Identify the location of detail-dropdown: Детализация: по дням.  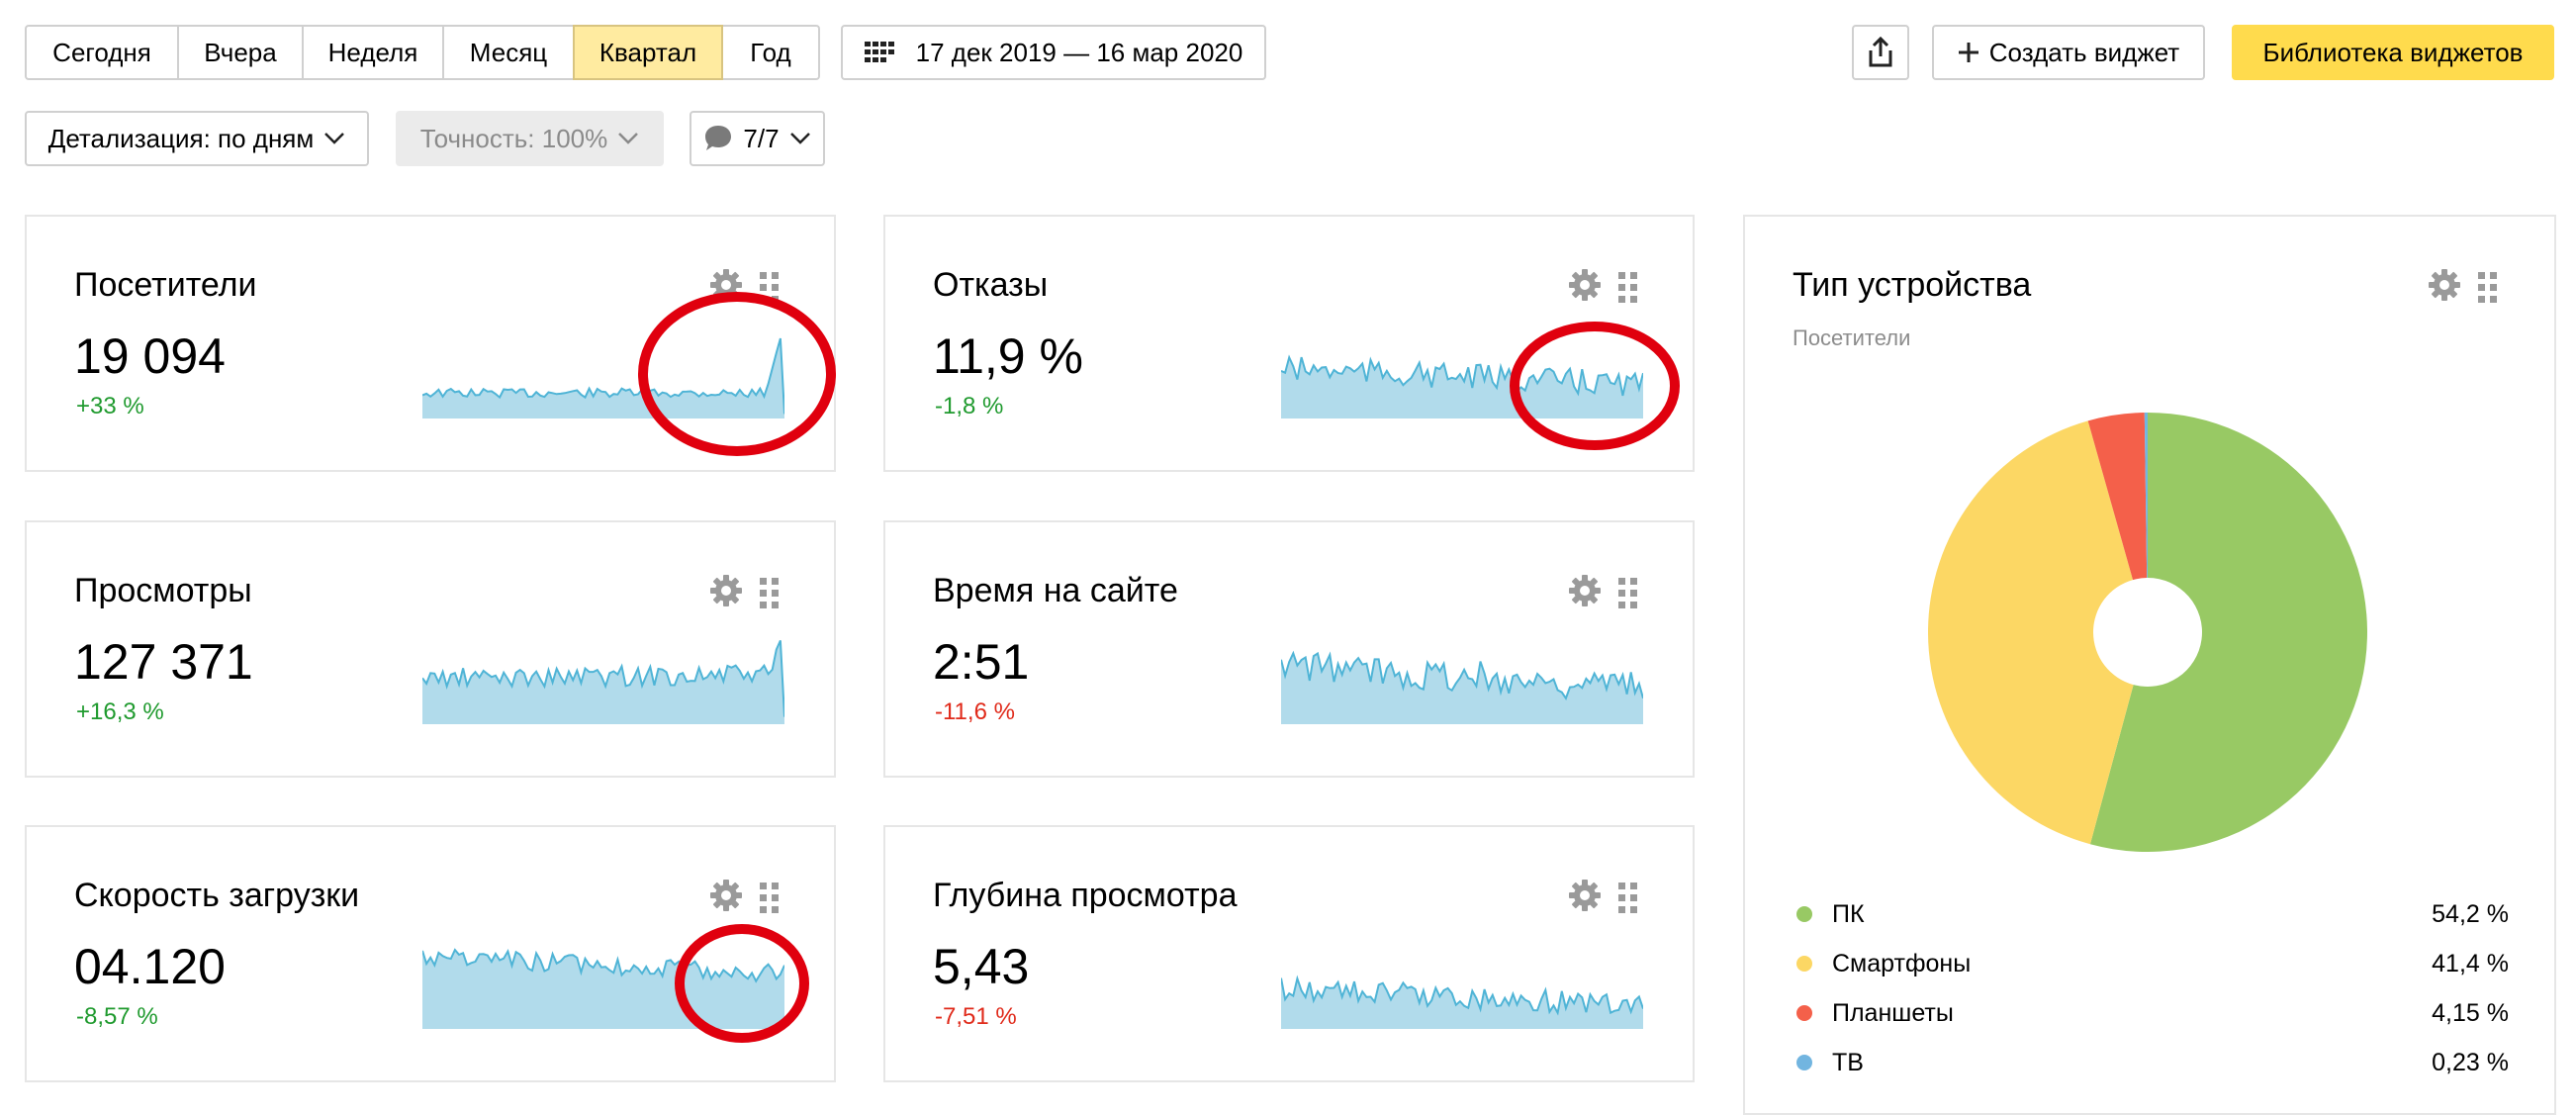
(197, 138).